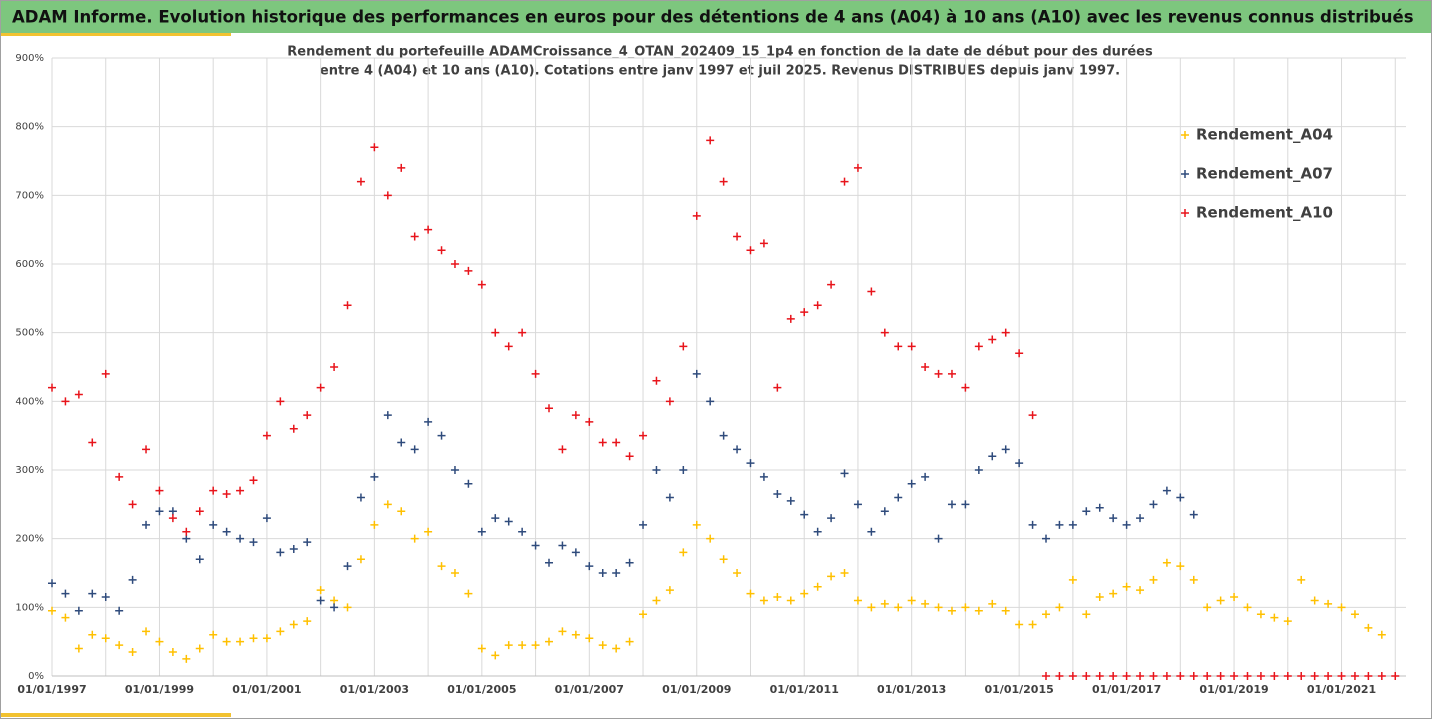 This screenshot has height=719, width=1432. What do you see at coordinates (29, 127) in the screenshot?
I see `y-tick-label: 800%` at bounding box center [29, 127].